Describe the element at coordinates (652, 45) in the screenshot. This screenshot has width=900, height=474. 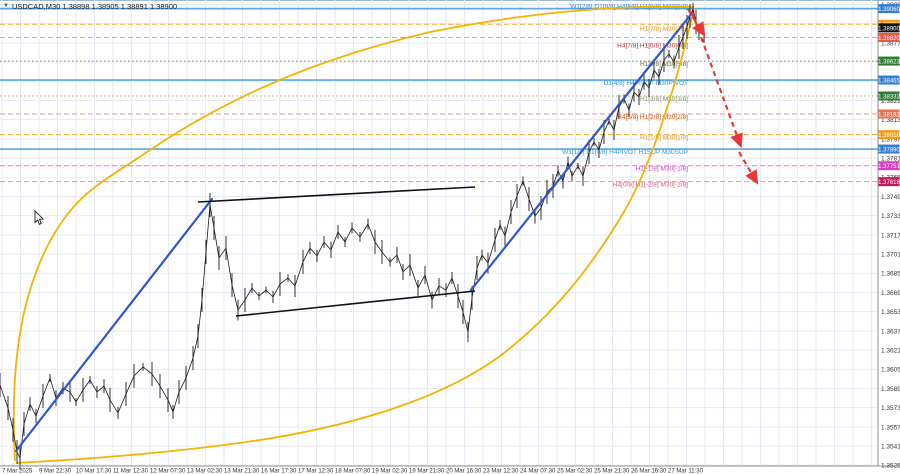
I see `level-label: H4[7/8] H1[6/8] M30[6/8]` at that location.